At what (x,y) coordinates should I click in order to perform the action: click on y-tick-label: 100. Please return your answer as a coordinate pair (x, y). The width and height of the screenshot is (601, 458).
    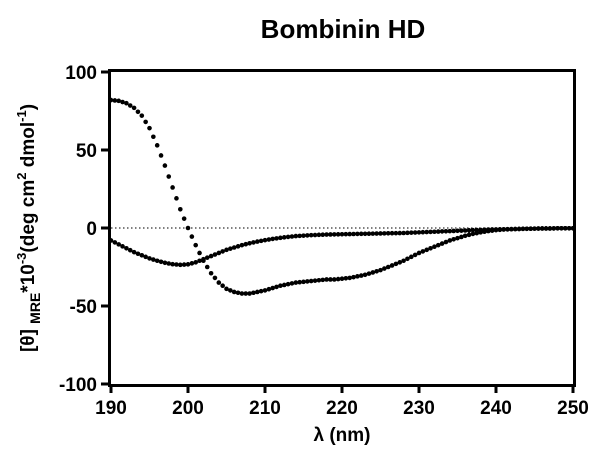
    Looking at the image, I should click on (81, 73).